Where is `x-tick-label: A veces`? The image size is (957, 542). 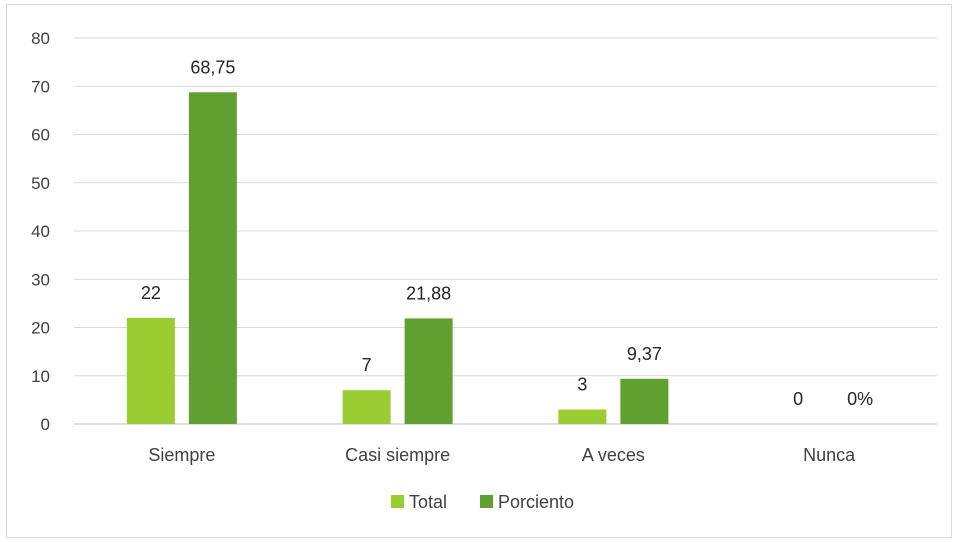 x-tick-label: A veces is located at coordinates (613, 455).